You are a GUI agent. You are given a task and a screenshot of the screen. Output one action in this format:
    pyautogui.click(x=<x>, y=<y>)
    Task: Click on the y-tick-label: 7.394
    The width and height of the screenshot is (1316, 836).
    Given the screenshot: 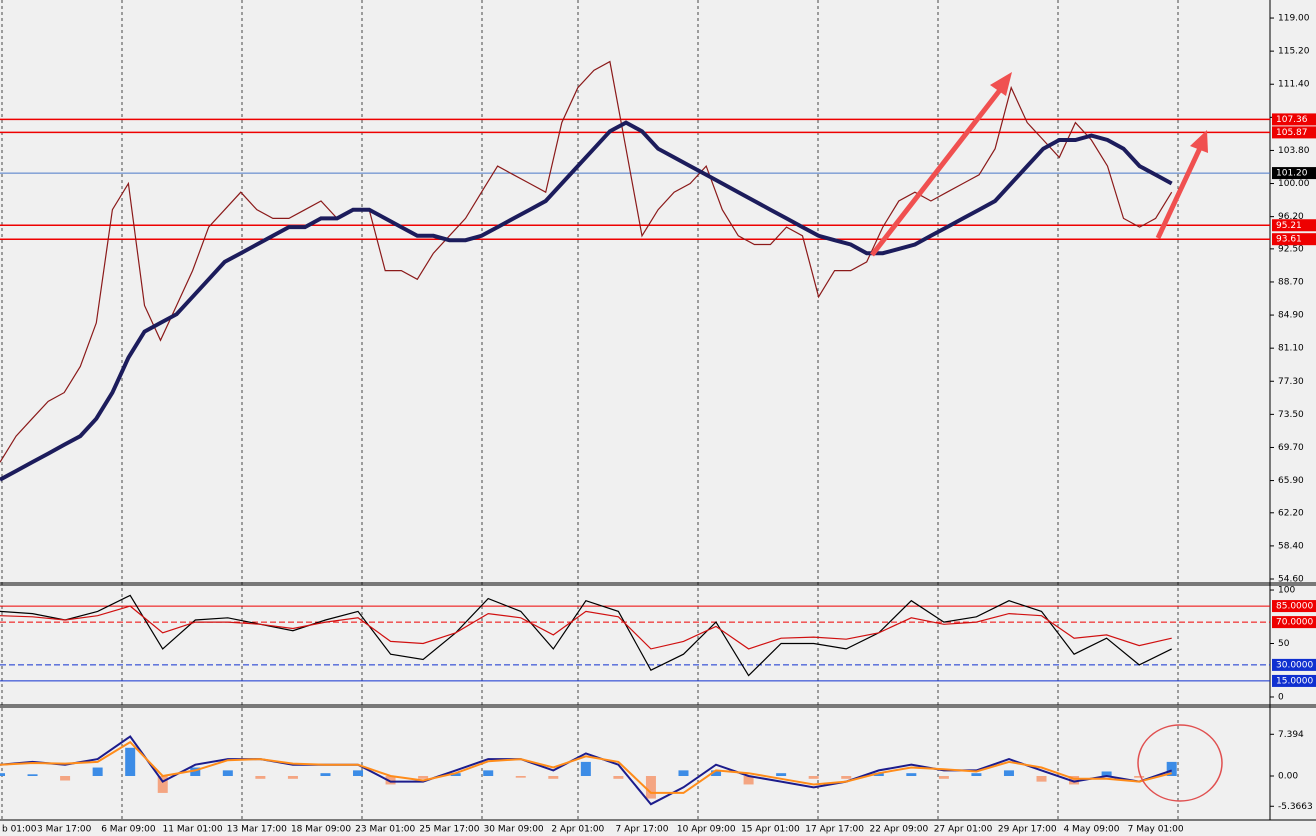 What is the action you would take?
    pyautogui.click(x=1291, y=735)
    